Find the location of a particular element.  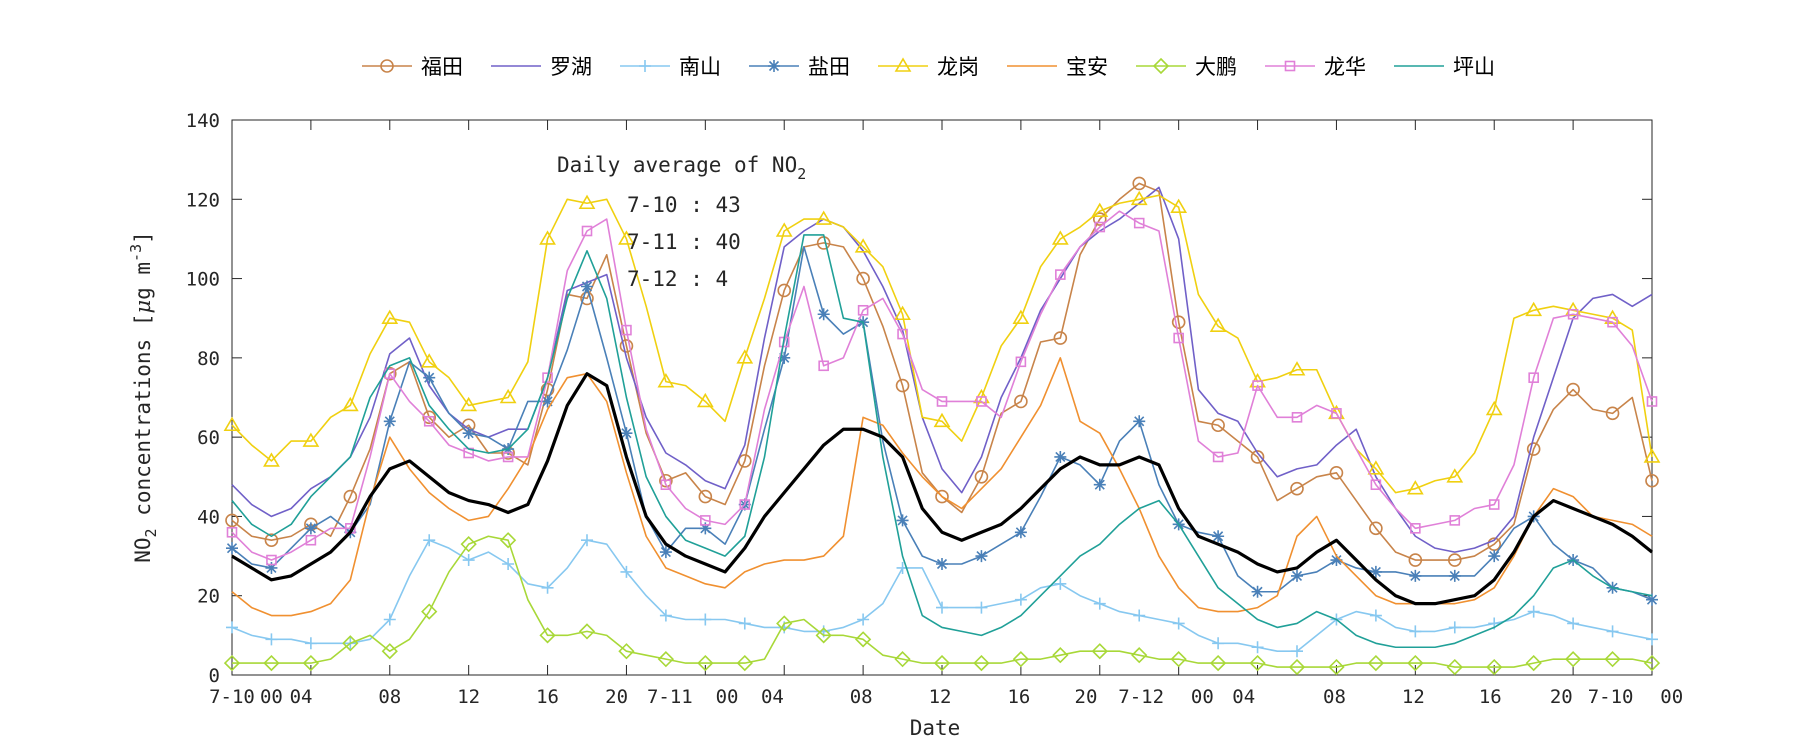

annotation-line-3: 7-12 : 4 is located at coordinates (677, 279).